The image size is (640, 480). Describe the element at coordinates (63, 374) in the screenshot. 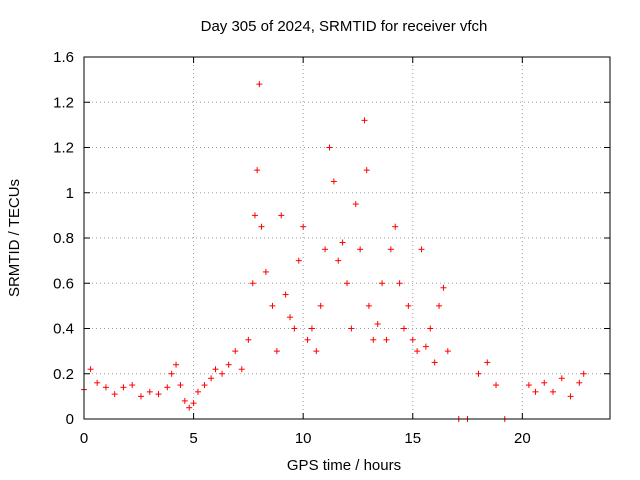

I see `y-tick-label: 0.2` at that location.